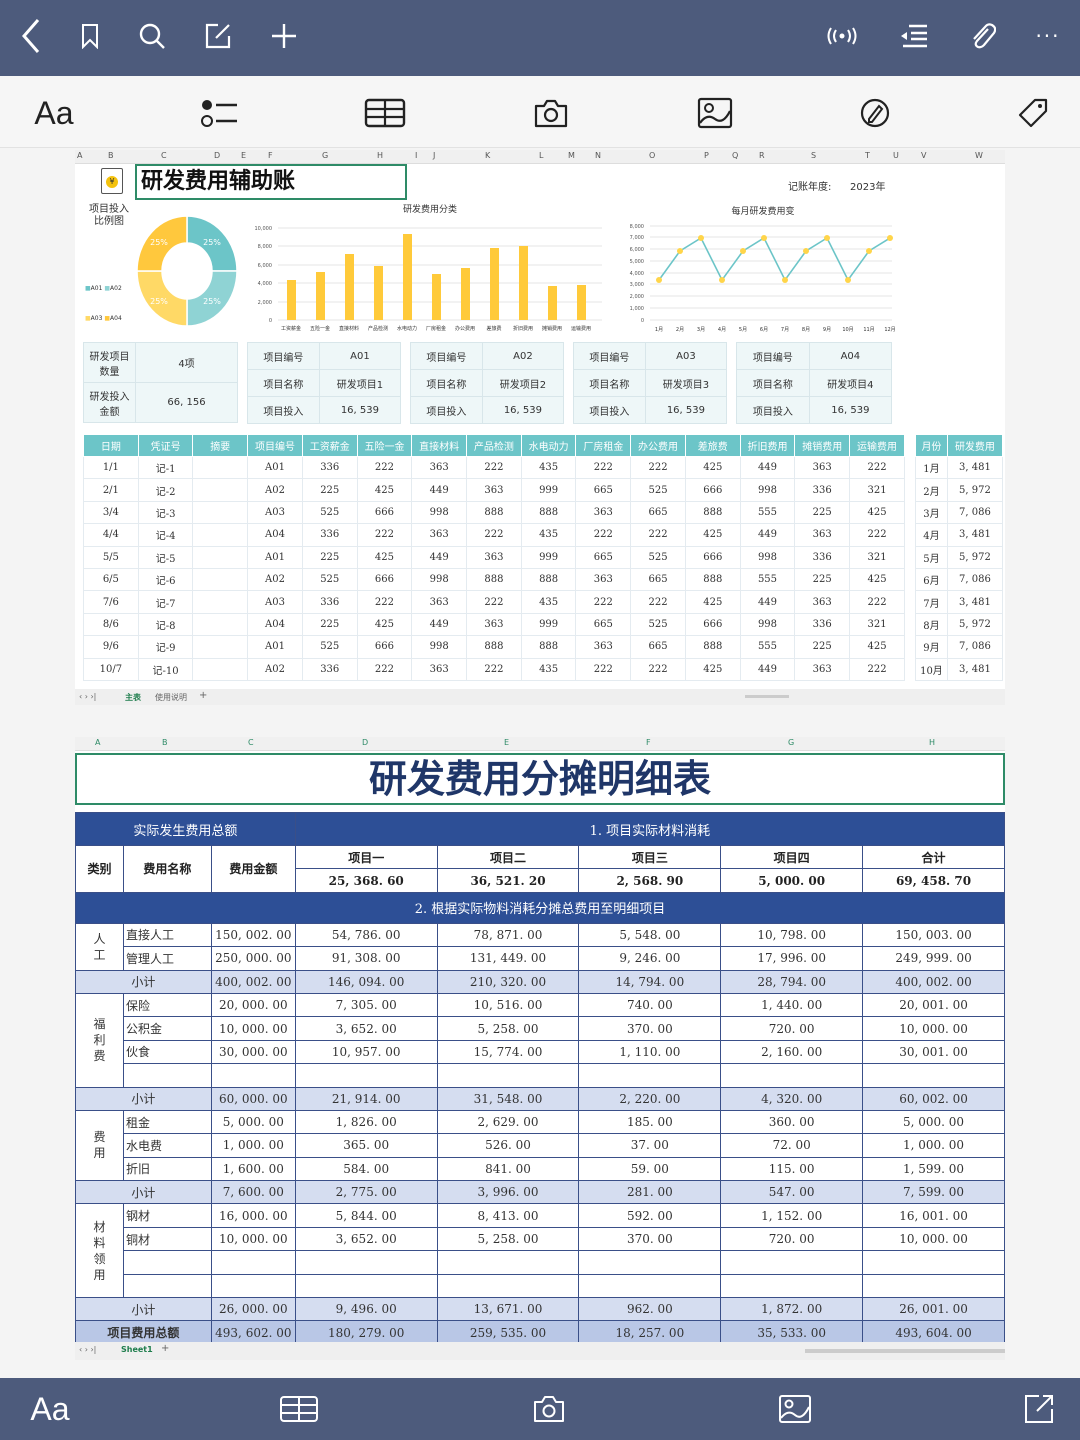  Describe the element at coordinates (253, 958) in the screenshot. I see `amount-cell: 250, 000. 00` at that location.